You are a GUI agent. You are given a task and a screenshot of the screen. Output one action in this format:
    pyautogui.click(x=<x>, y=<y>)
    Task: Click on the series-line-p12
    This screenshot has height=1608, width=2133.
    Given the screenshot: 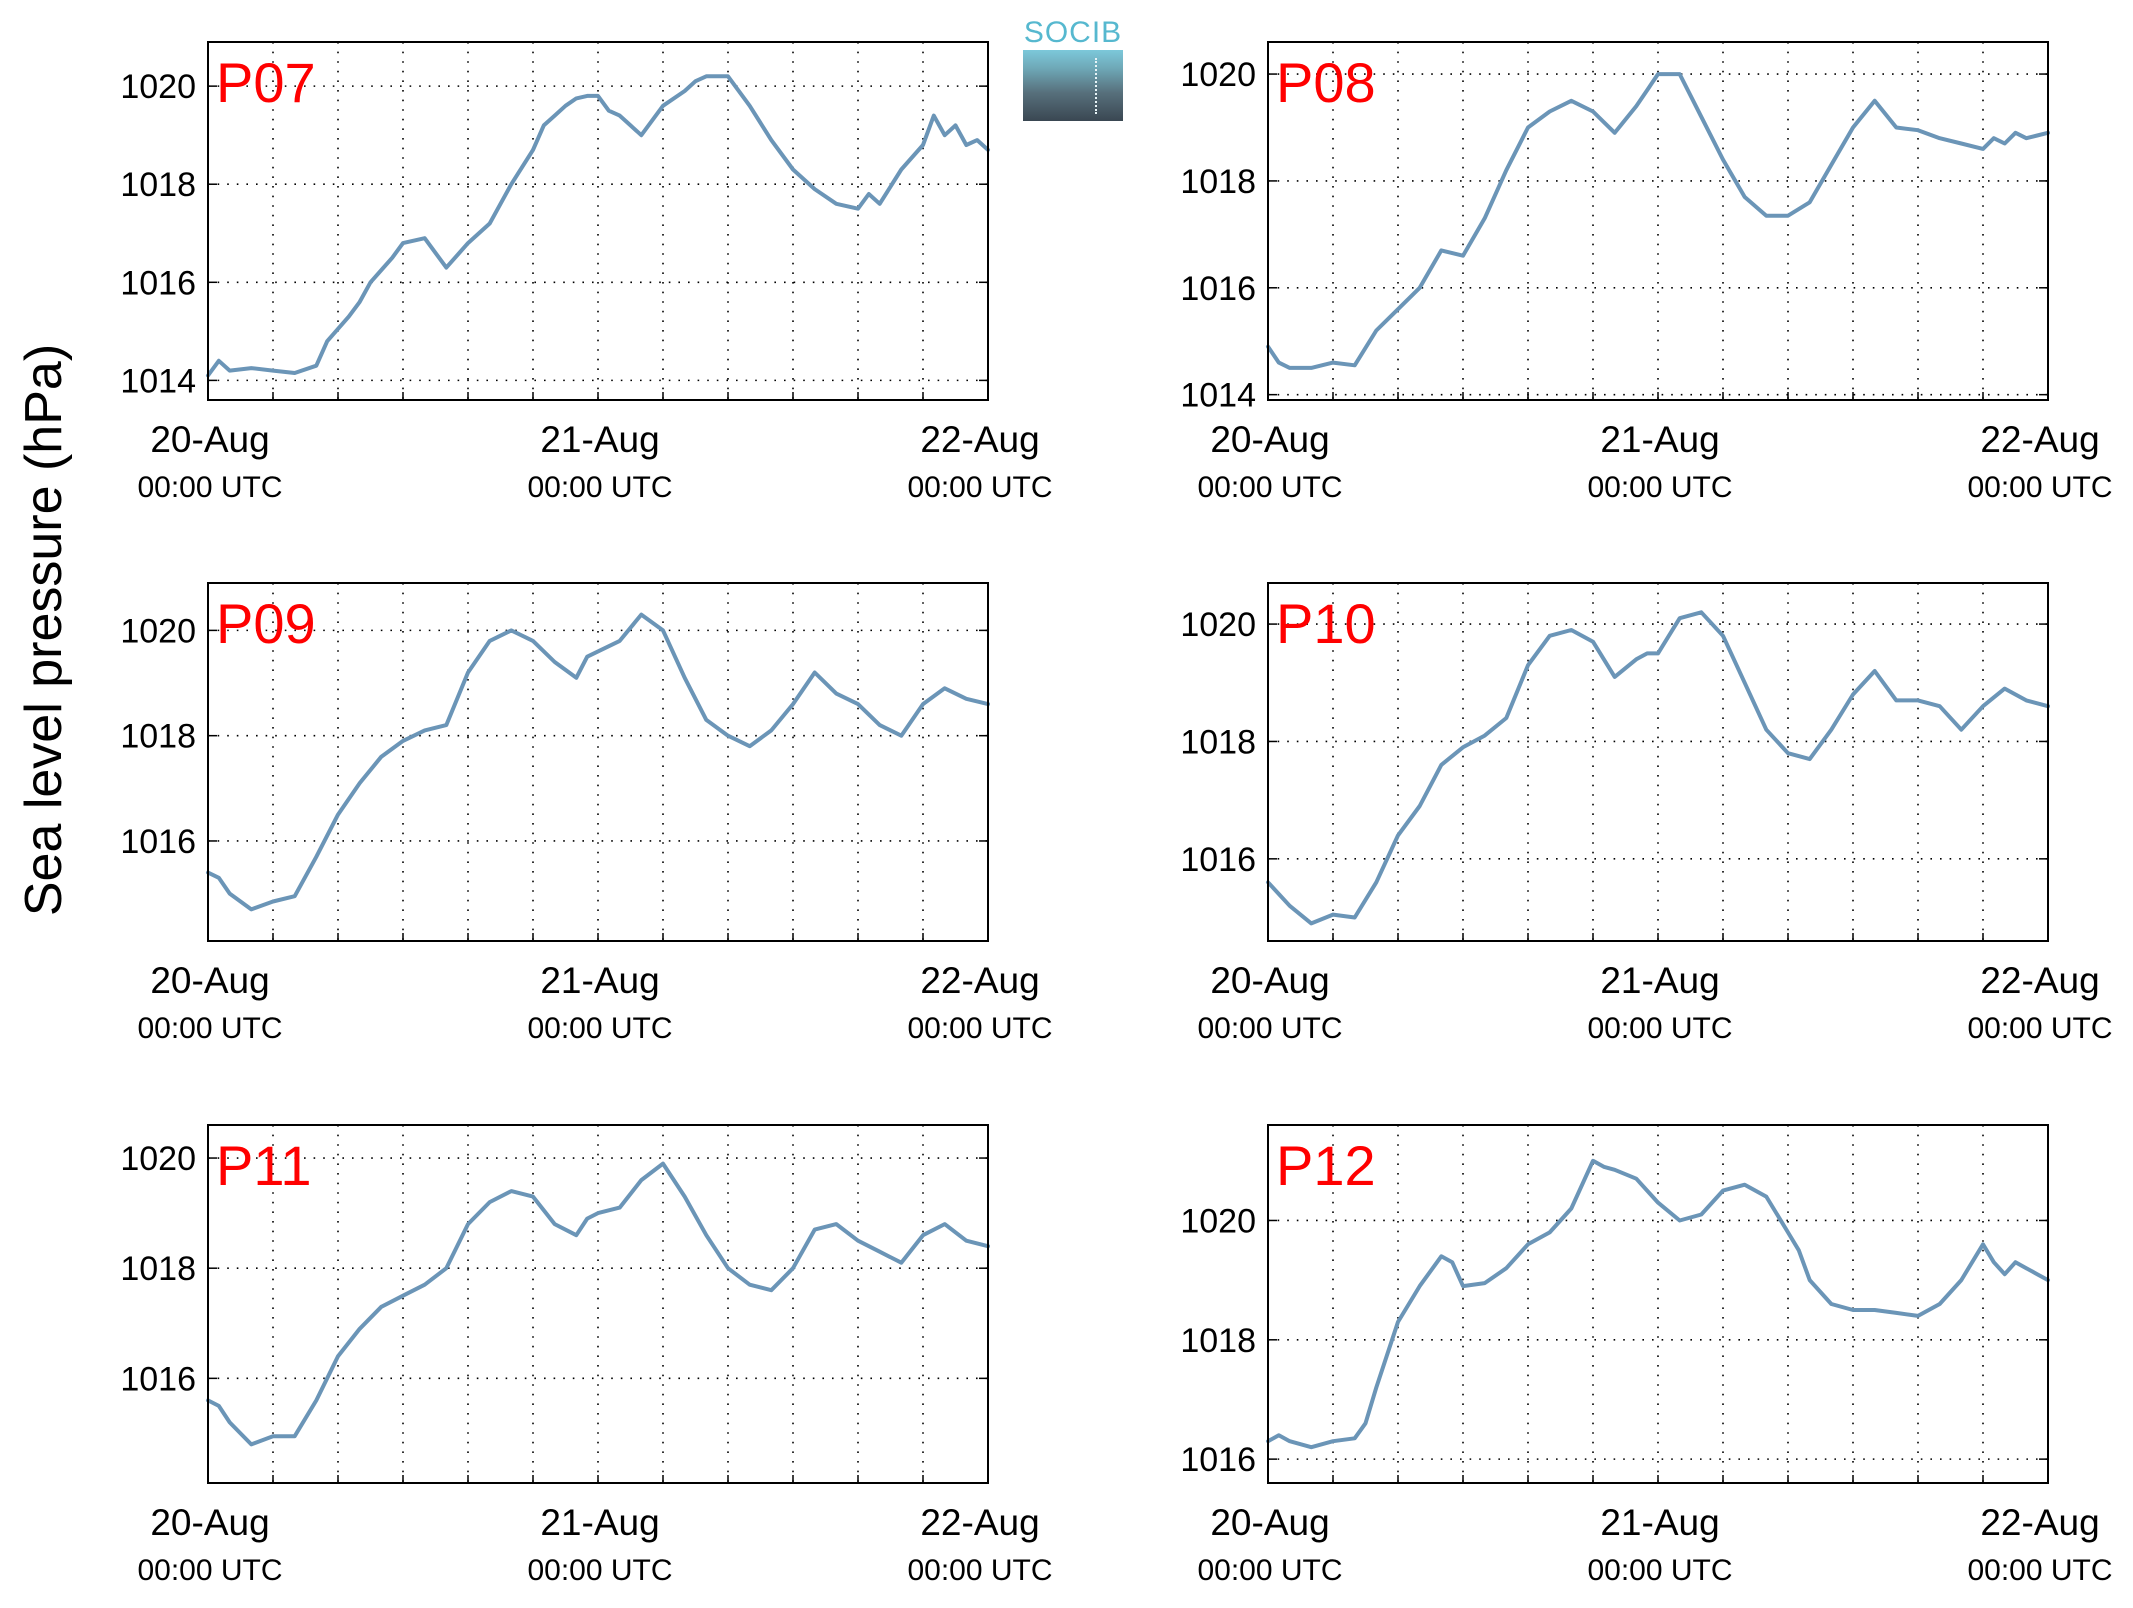 What is the action you would take?
    pyautogui.click(x=1658, y=1304)
    